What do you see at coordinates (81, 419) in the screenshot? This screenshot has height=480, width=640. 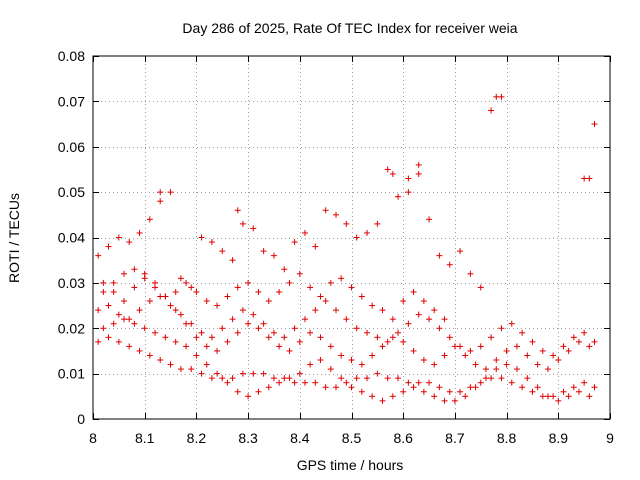 I see `y-tick-label: 0` at bounding box center [81, 419].